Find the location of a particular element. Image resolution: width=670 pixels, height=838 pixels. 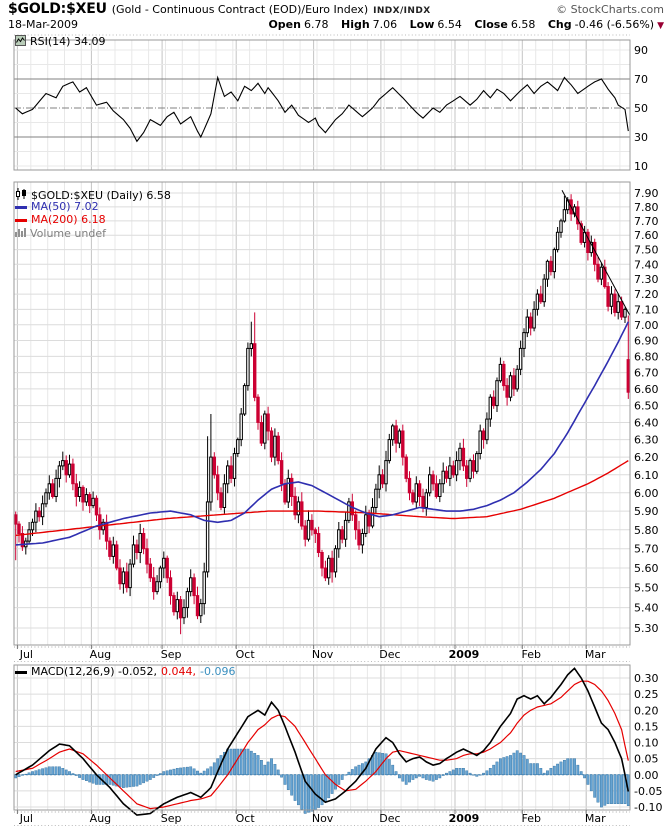

svg-text: 5.30 is located at coordinates (646, 628).